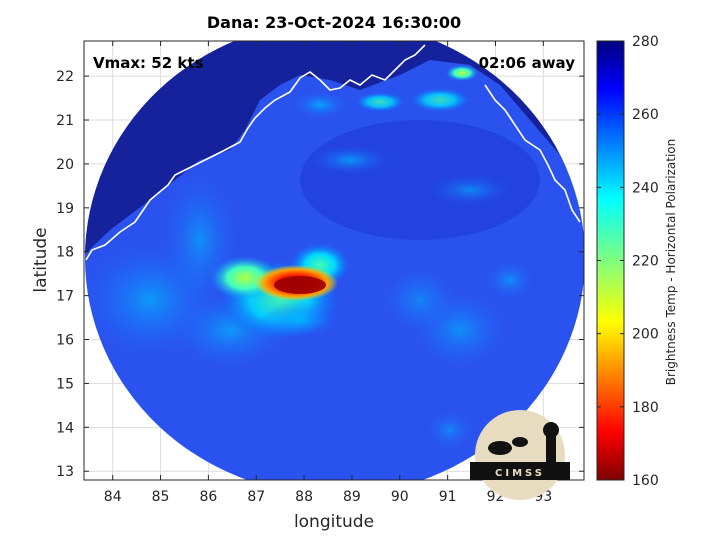 Image resolution: width=720 pixels, height=540 pixels. Describe the element at coordinates (65, 384) in the screenshot. I see `y-tick-label: 15` at that location.